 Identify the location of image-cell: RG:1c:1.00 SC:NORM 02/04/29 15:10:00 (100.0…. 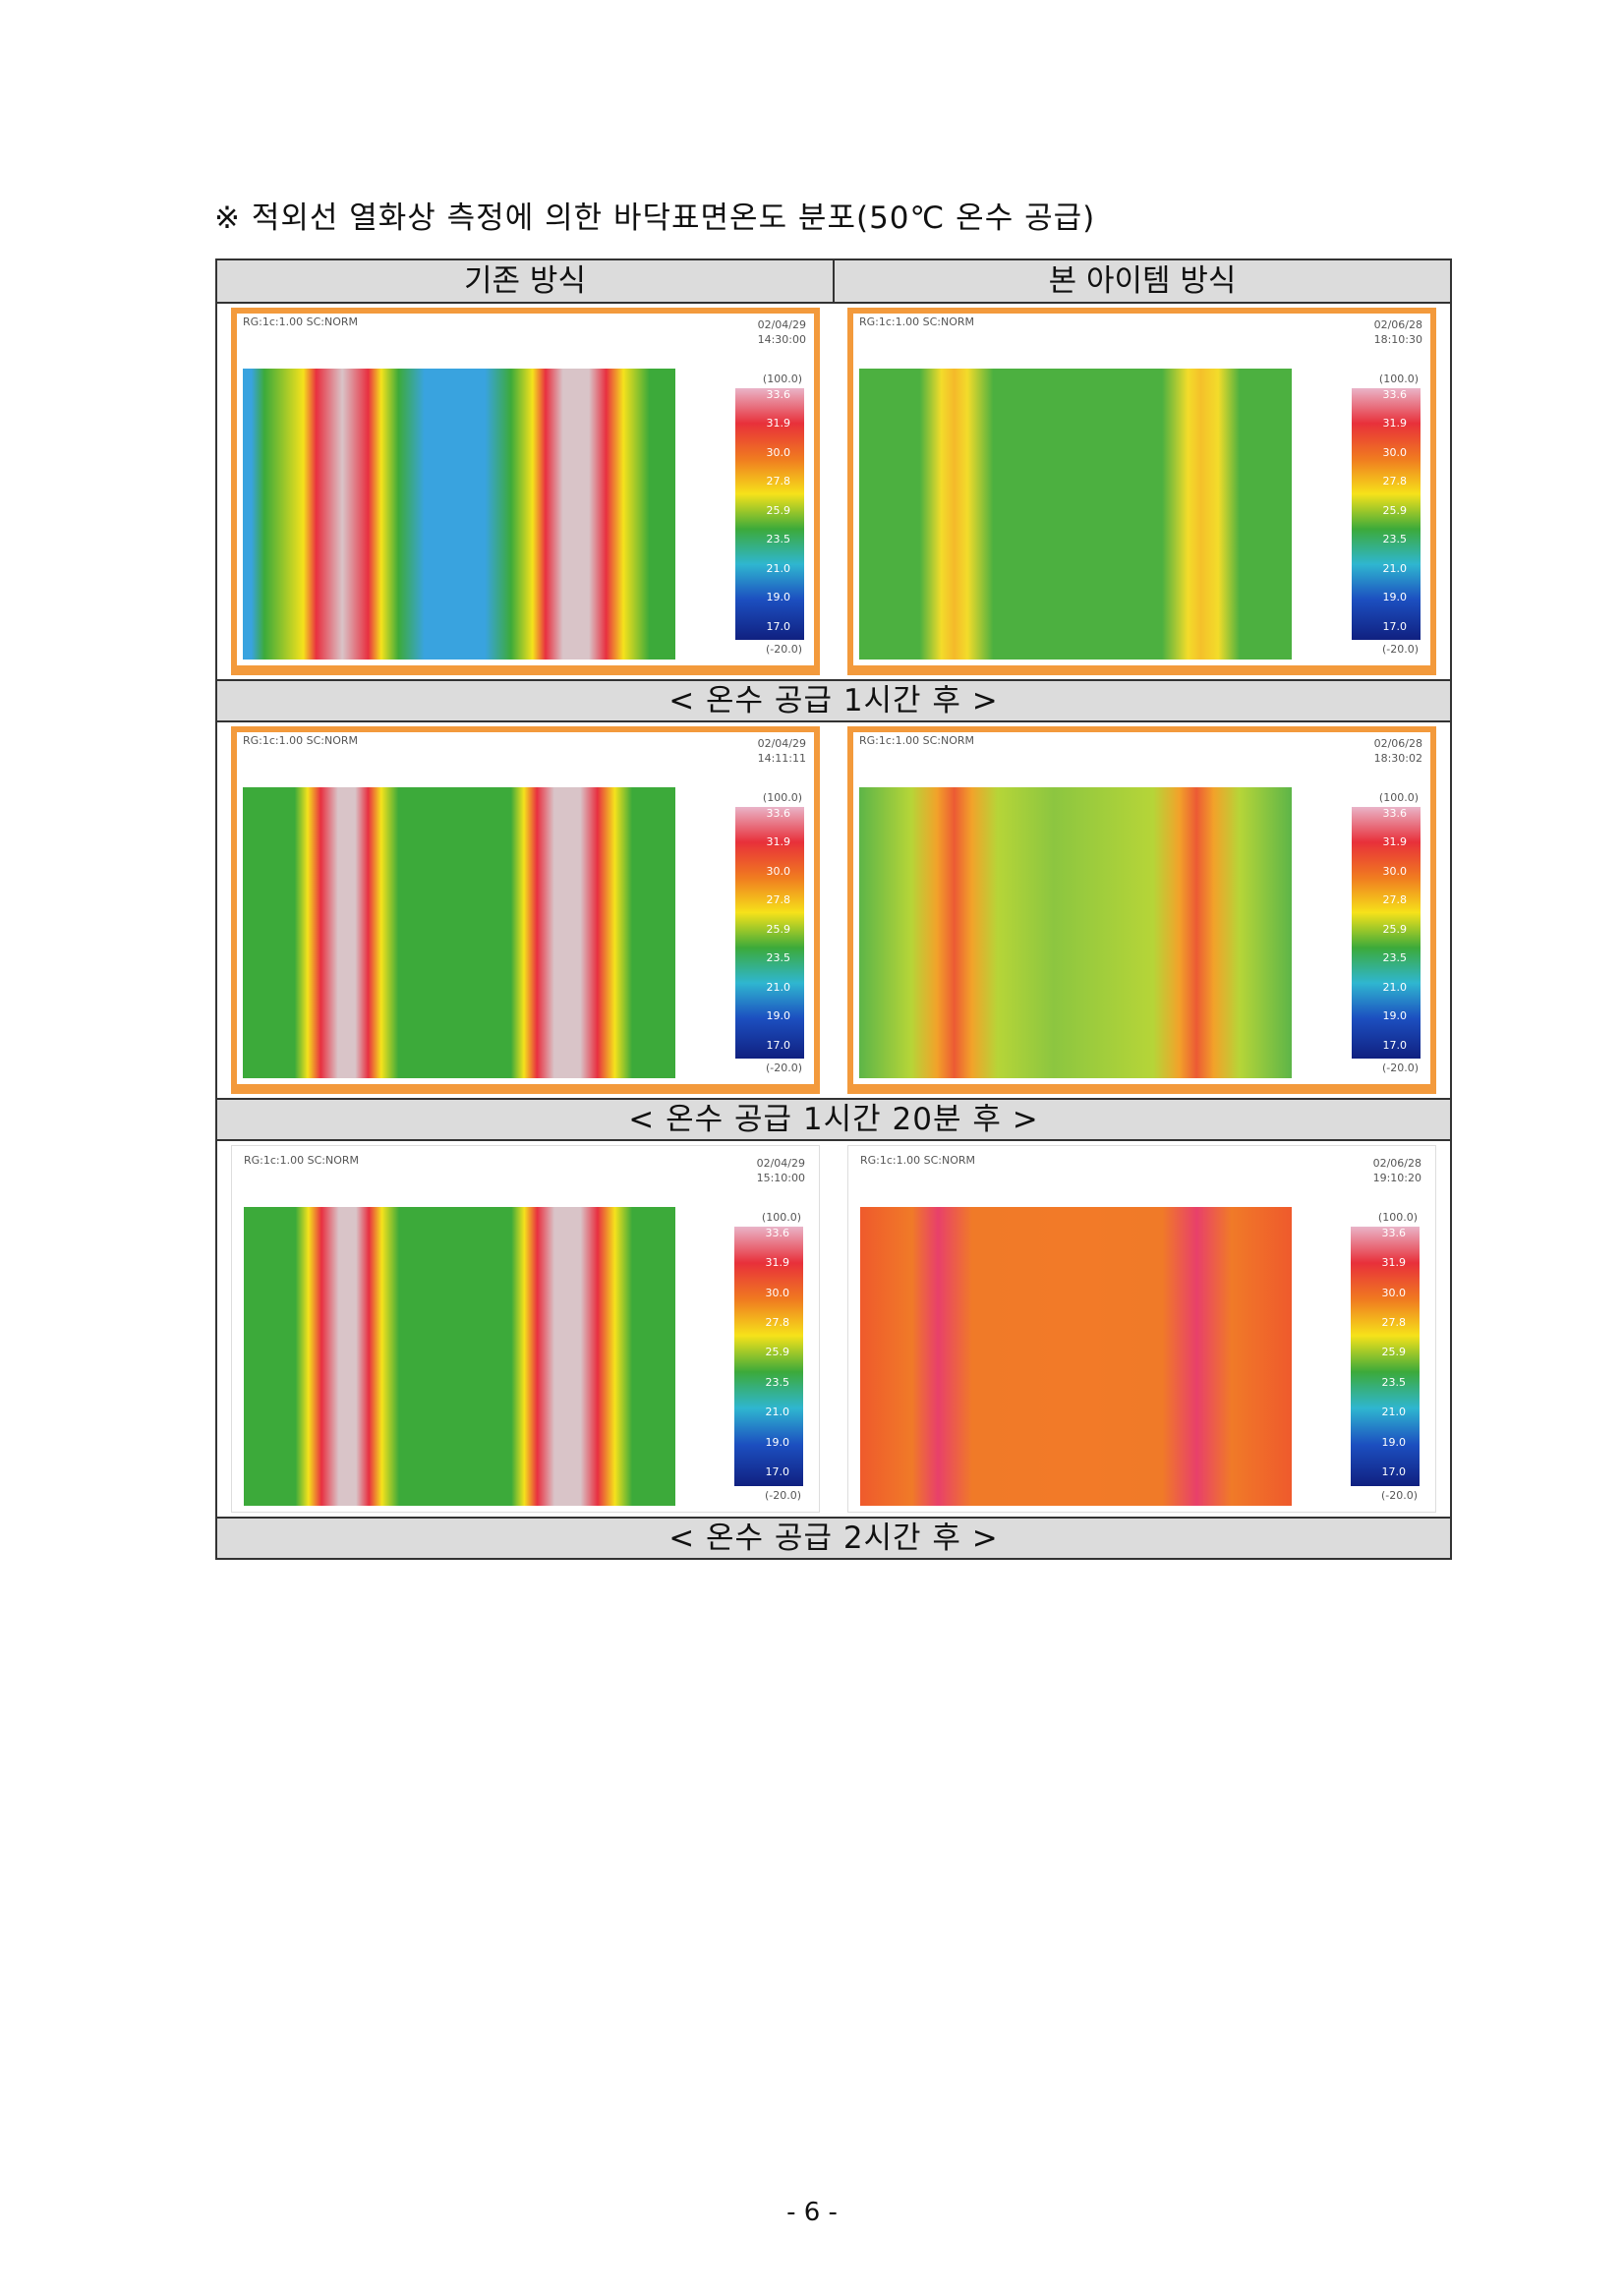
(525, 1329).